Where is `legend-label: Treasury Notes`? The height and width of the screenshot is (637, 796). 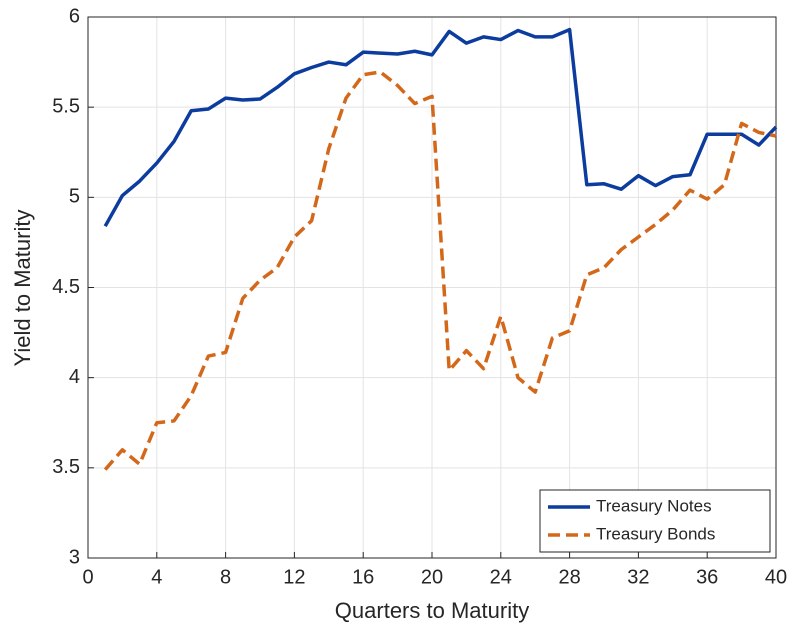 legend-label: Treasury Notes is located at coordinates (654, 505).